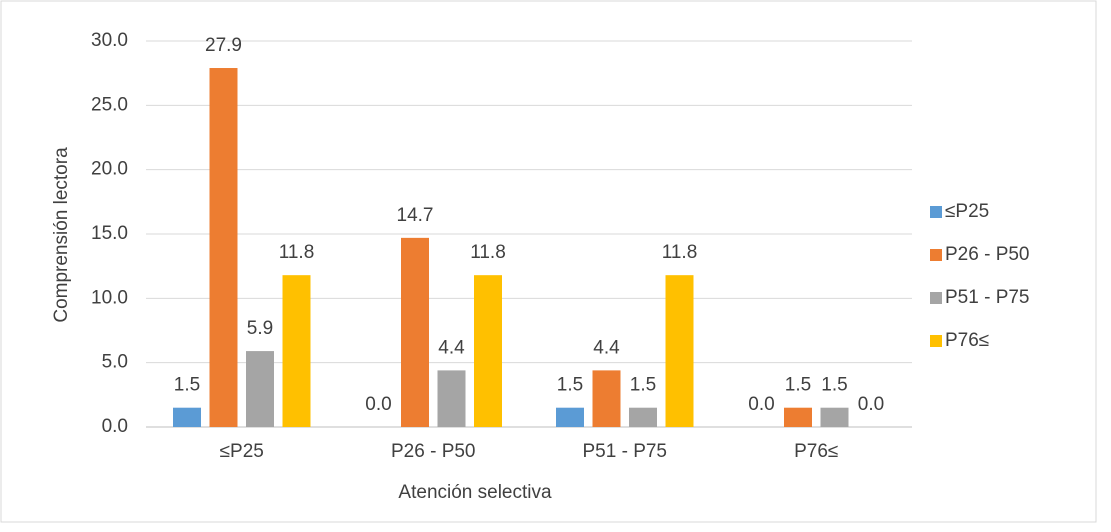 The image size is (1111, 532). I want to click on y-tick-label: 30.0, so click(109, 40).